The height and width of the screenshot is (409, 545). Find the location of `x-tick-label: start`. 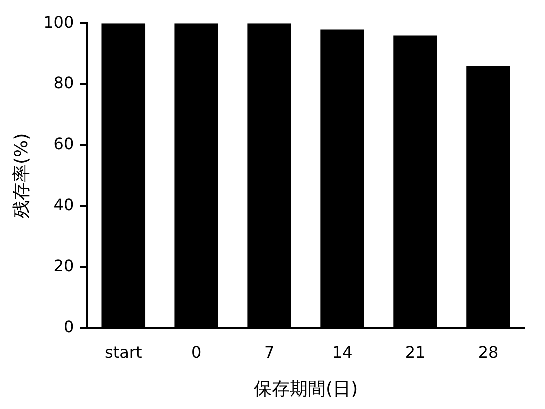

x-tick-label: start is located at coordinates (123, 352).